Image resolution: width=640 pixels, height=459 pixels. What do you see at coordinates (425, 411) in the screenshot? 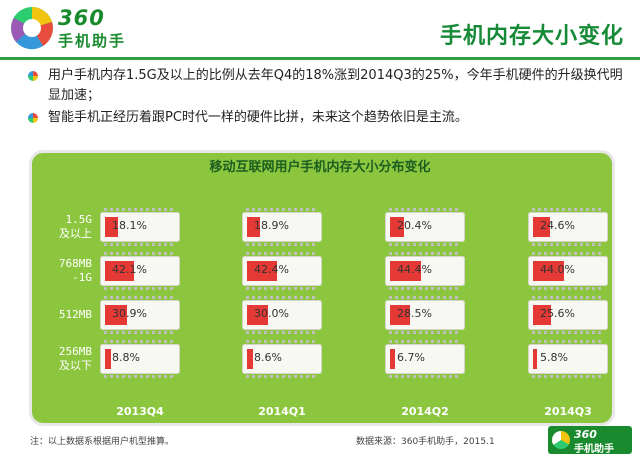
I see `category-label: 2014Q2` at bounding box center [425, 411].